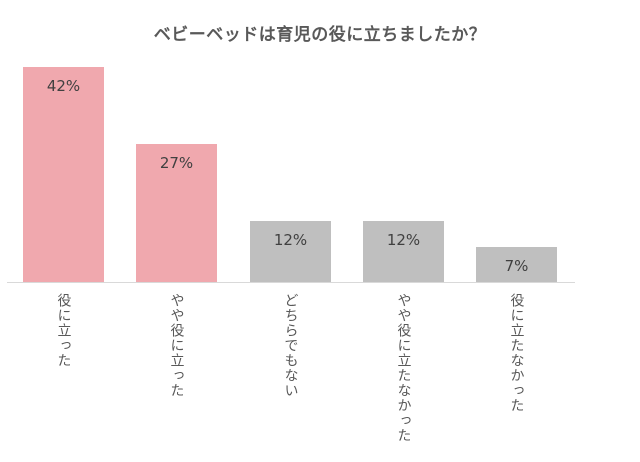 The height and width of the screenshot is (462, 640). What do you see at coordinates (176, 163) in the screenshot?
I see `data-label: 27%` at bounding box center [176, 163].